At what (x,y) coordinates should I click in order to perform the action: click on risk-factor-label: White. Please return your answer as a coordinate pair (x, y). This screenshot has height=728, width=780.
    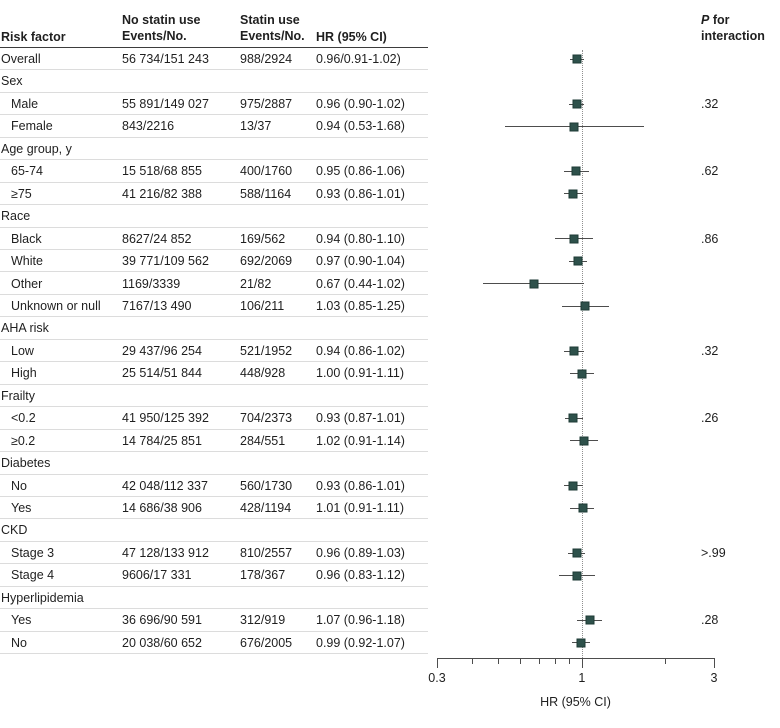
    Looking at the image, I should click on (27, 261).